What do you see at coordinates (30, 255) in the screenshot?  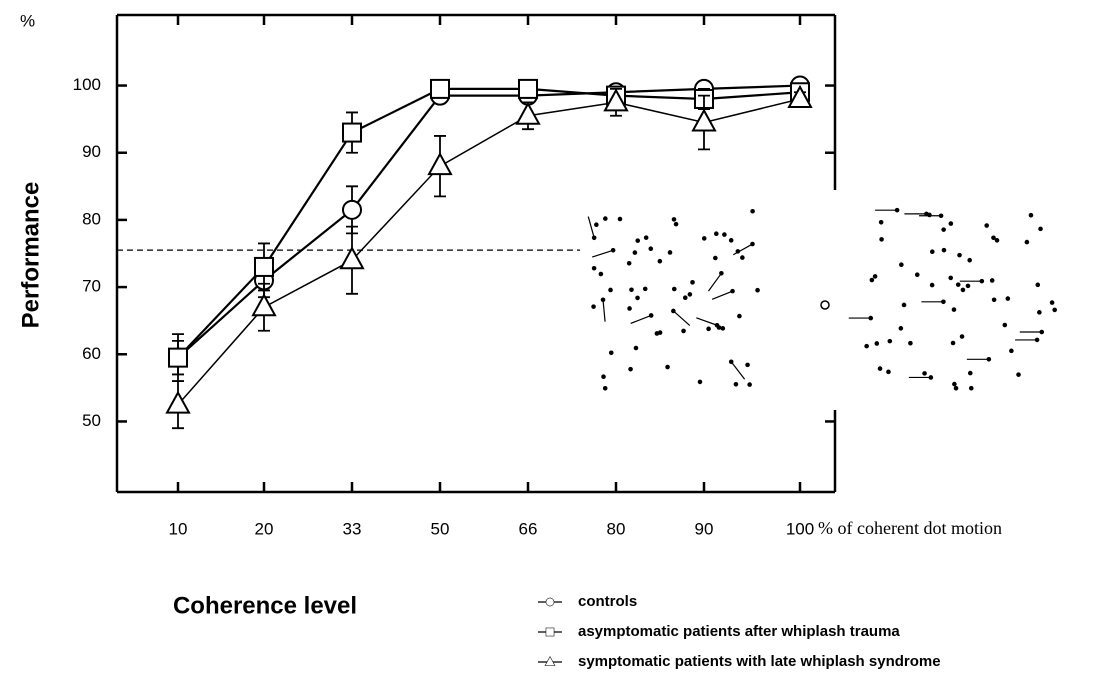 I see `y-axis-title: Performance` at bounding box center [30, 255].